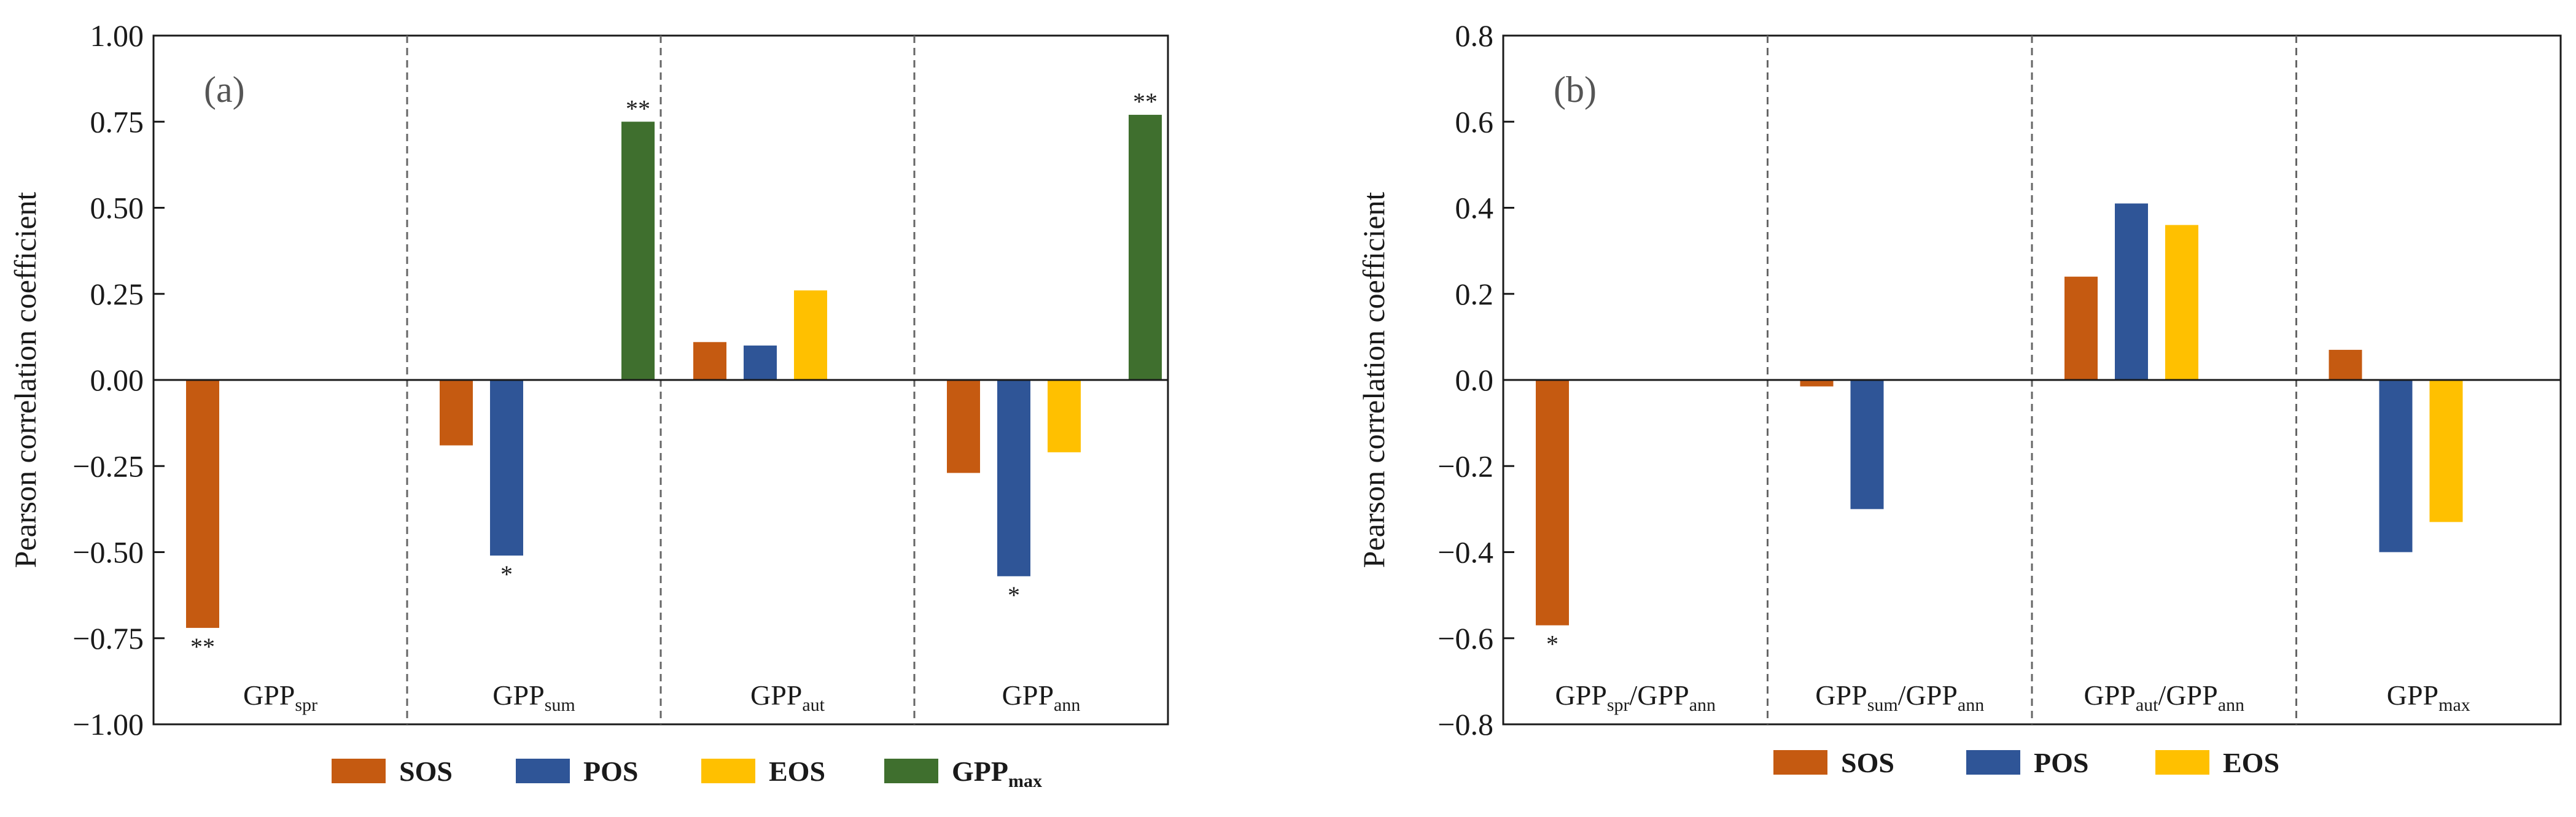 The width and height of the screenshot is (2576, 817). What do you see at coordinates (1067, 705) in the screenshot?
I see `category-label-sub: ann` at bounding box center [1067, 705].